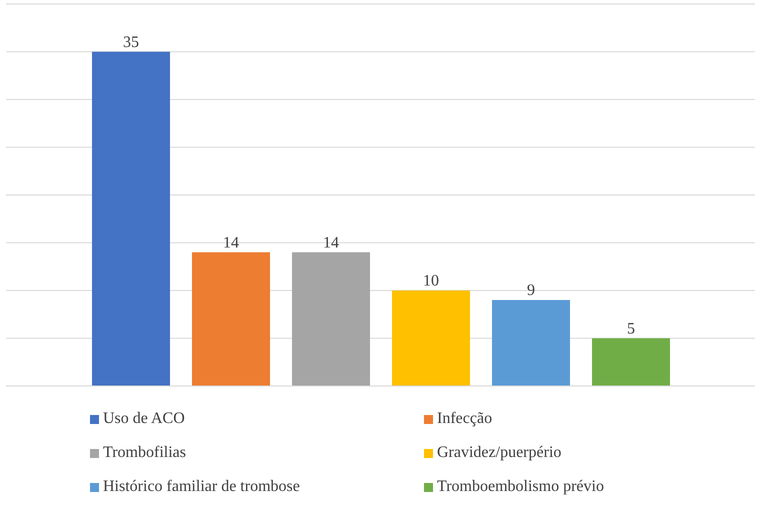 This screenshot has width=757, height=524. I want to click on data-label: 5, so click(631, 329).